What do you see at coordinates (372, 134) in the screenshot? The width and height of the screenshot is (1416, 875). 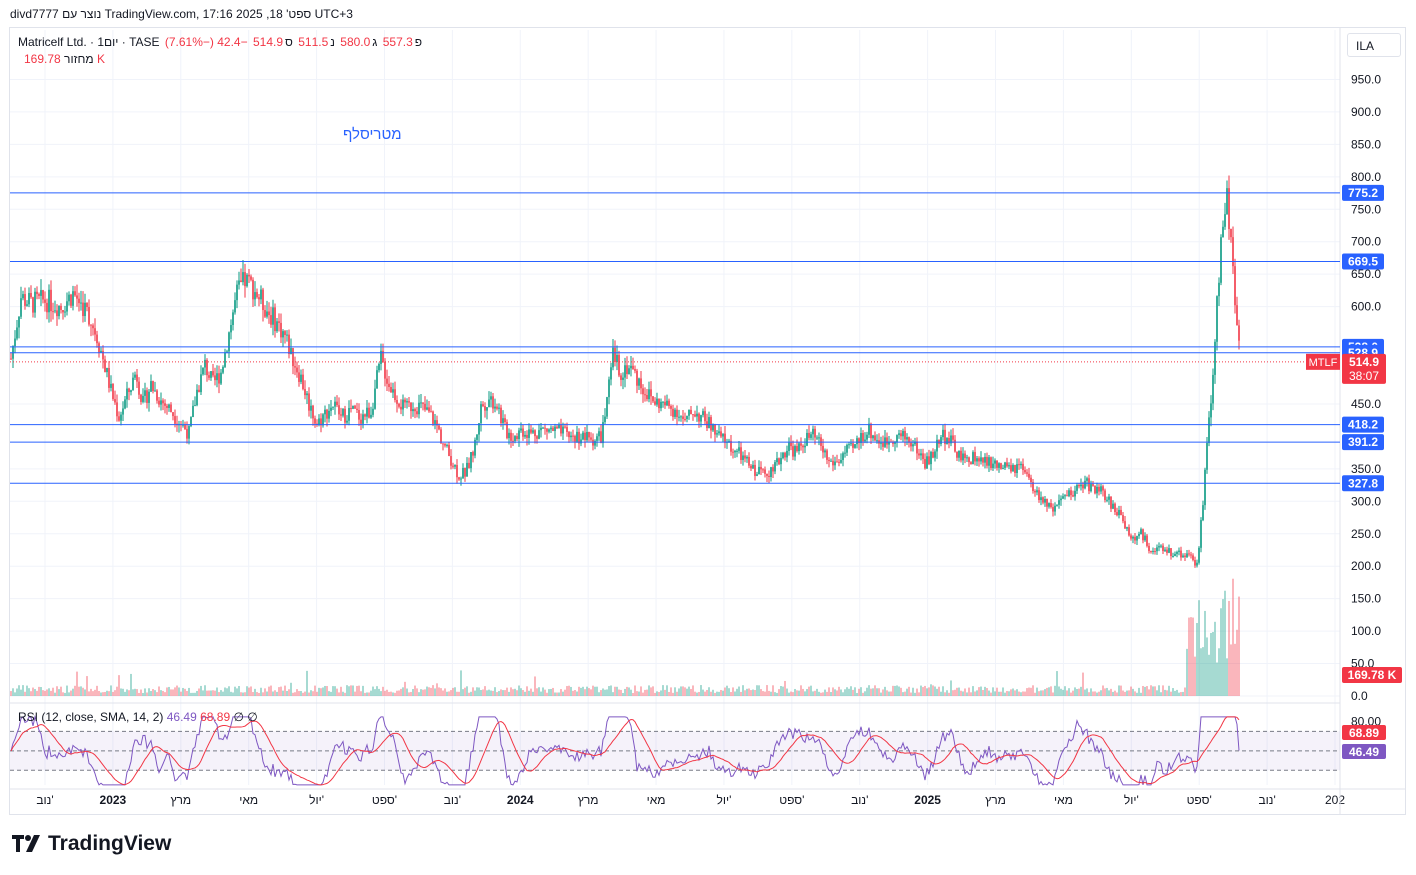 I see `chart-annotation: מטריסלף` at bounding box center [372, 134].